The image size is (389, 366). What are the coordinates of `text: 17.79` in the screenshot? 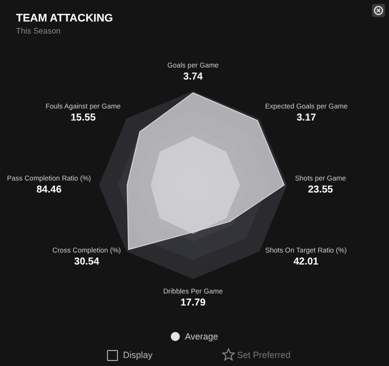 It's located at (193, 303).